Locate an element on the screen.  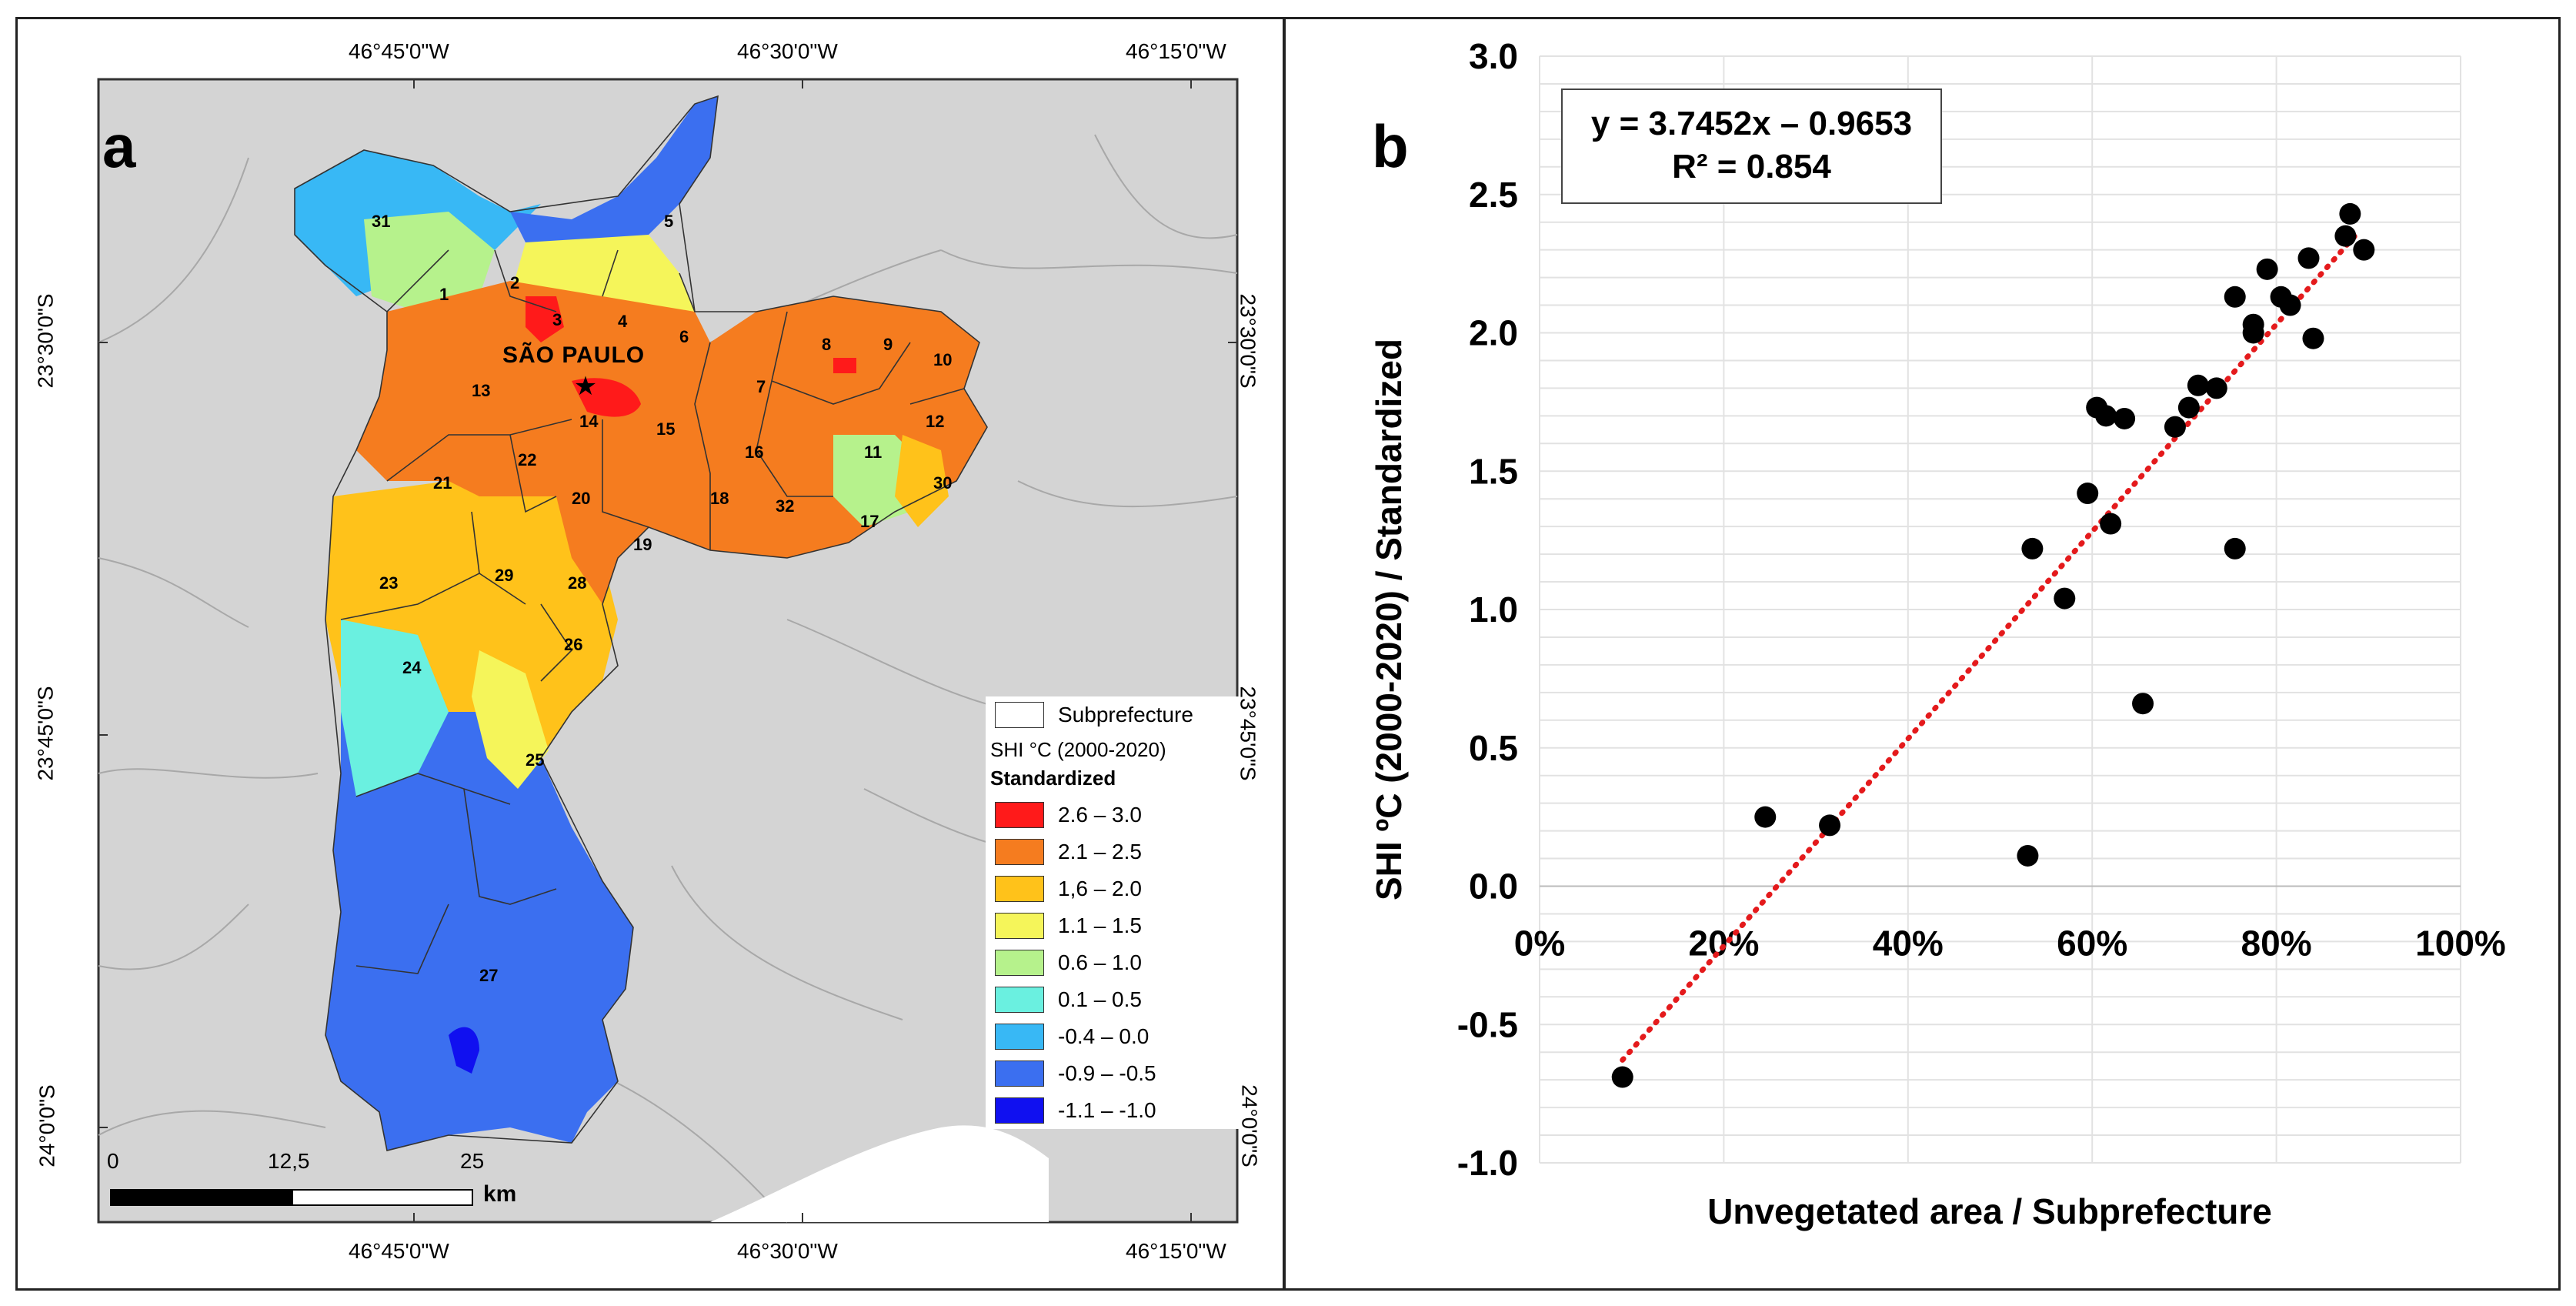
legend-class-row: -1.1 – -1.0 is located at coordinates (1113, 1110).